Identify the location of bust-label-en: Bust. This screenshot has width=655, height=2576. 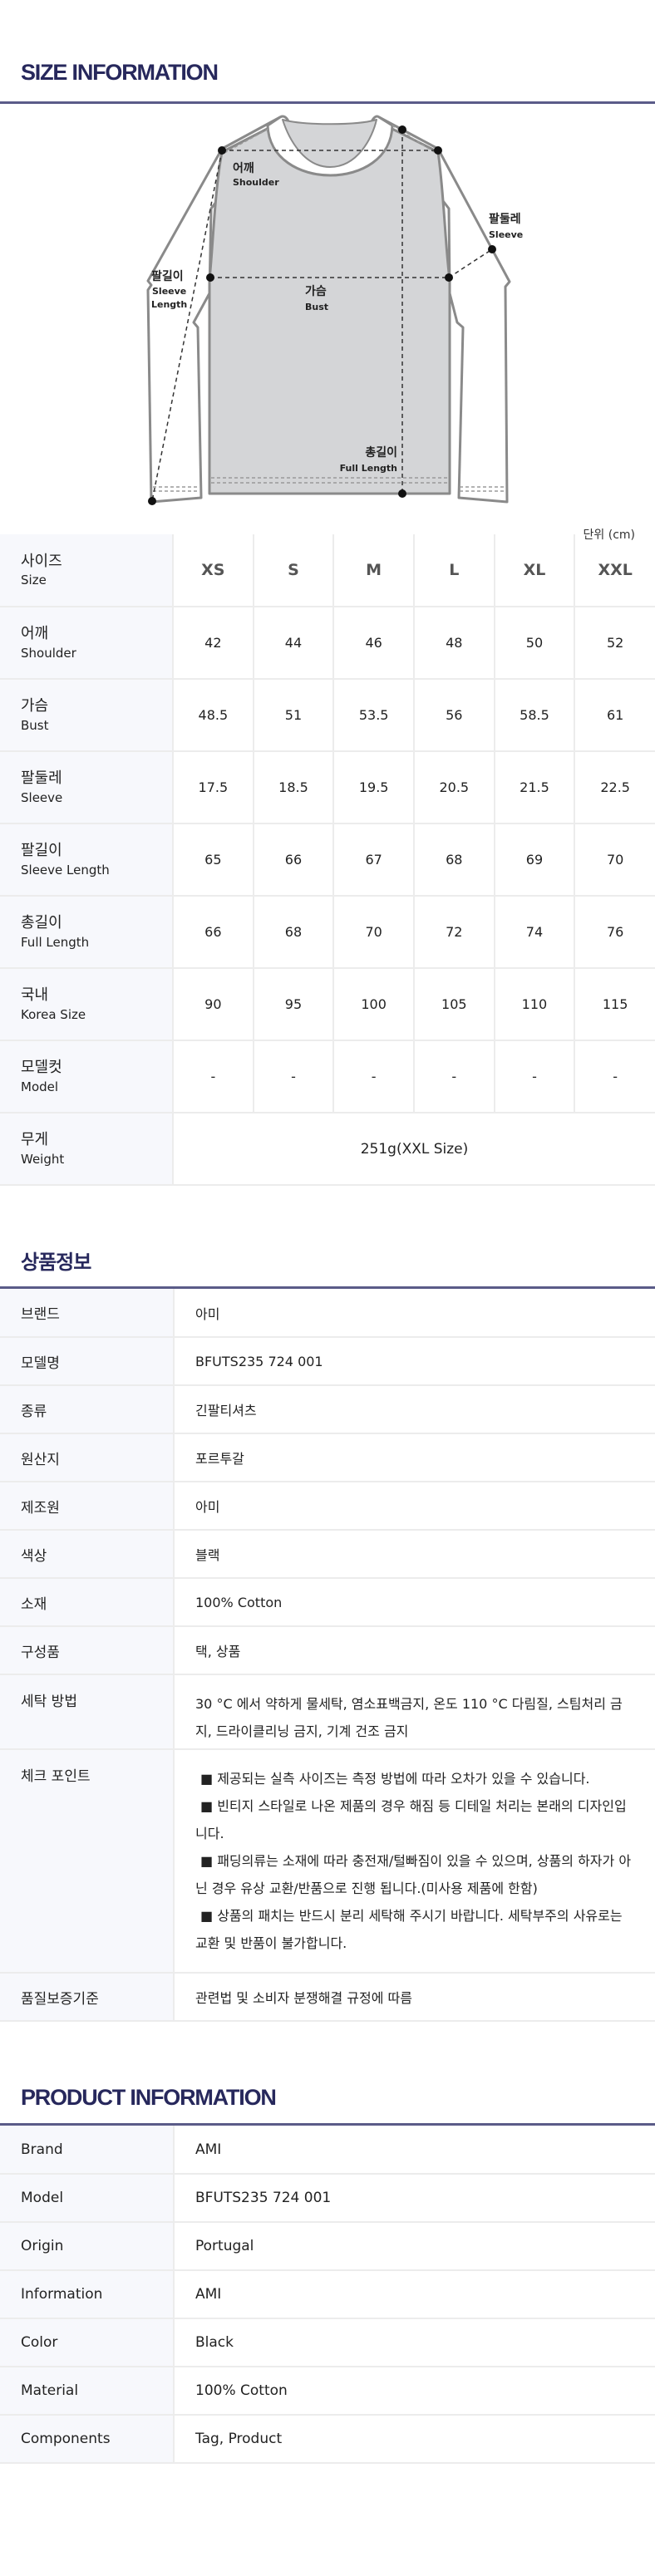
(316, 307).